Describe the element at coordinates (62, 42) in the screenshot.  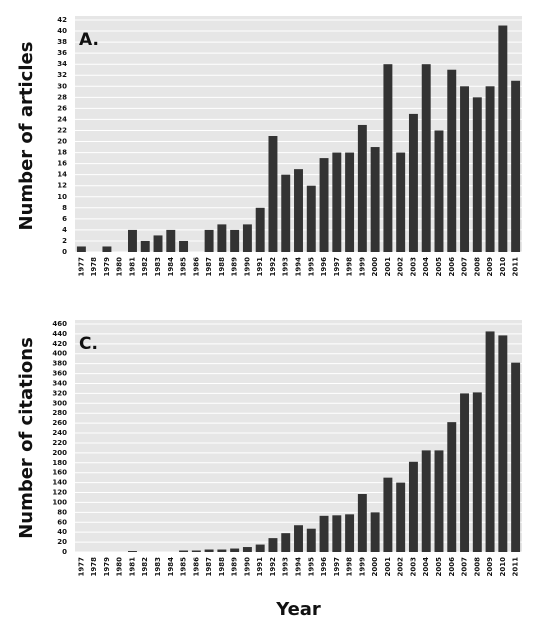
I see `y-tick-label: 38` at that location.